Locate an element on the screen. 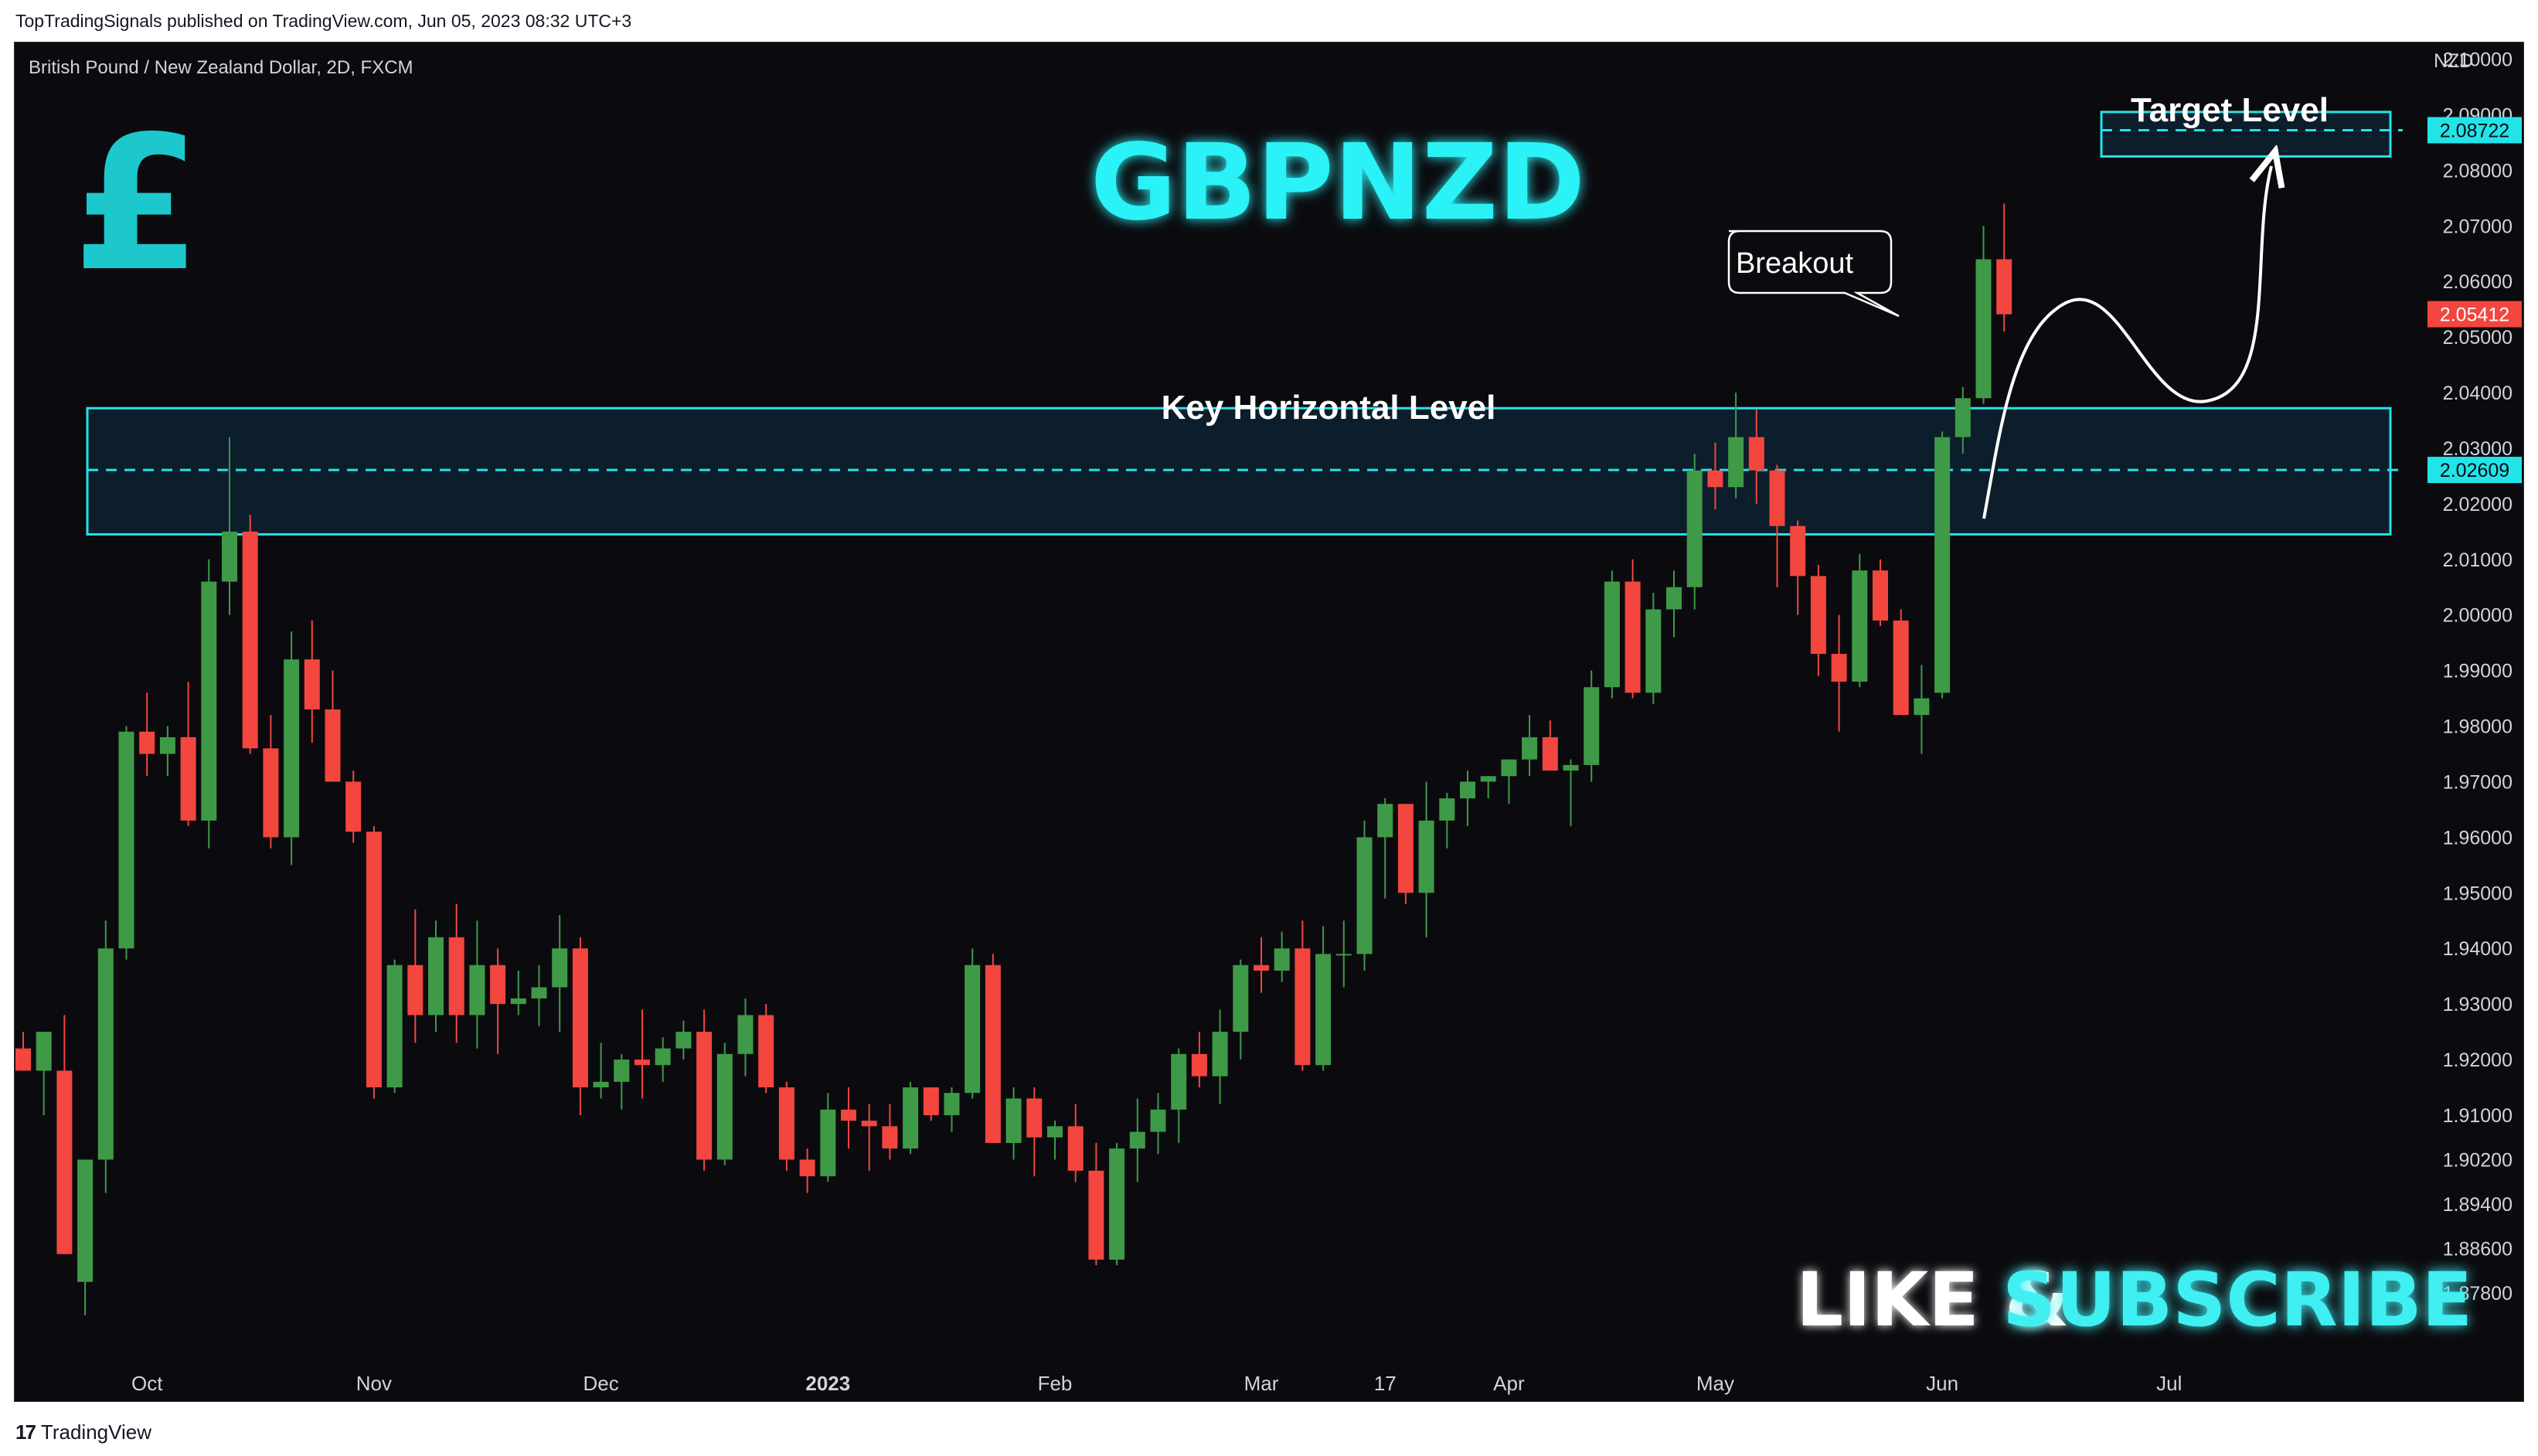  y-tick-label: 1.93000 is located at coordinates (2478, 1005).